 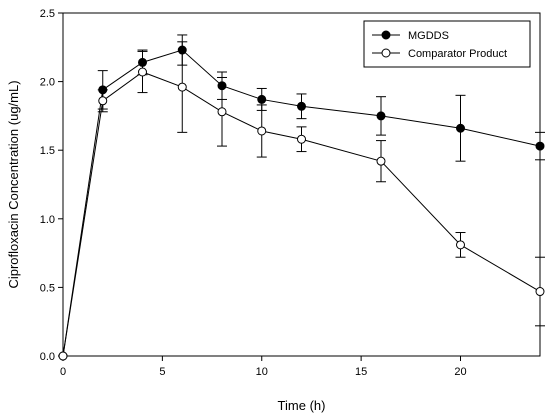 I want to click on x-axis-title: Time (h), so click(x=302, y=405).